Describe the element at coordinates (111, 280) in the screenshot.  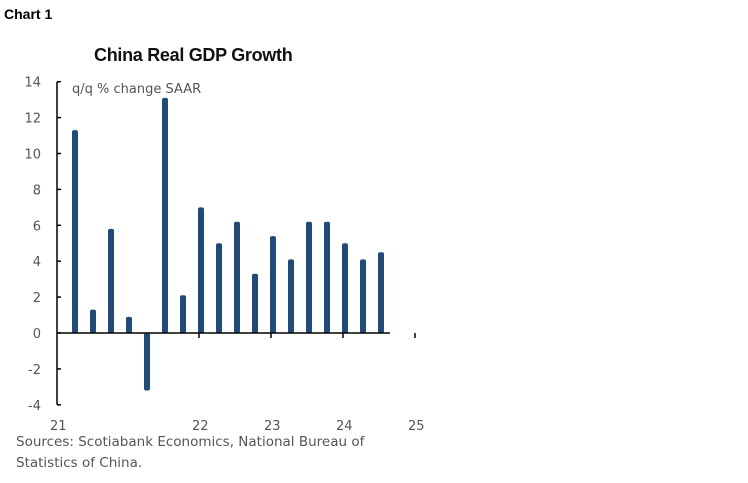
I see `bar-2021Q4` at that location.